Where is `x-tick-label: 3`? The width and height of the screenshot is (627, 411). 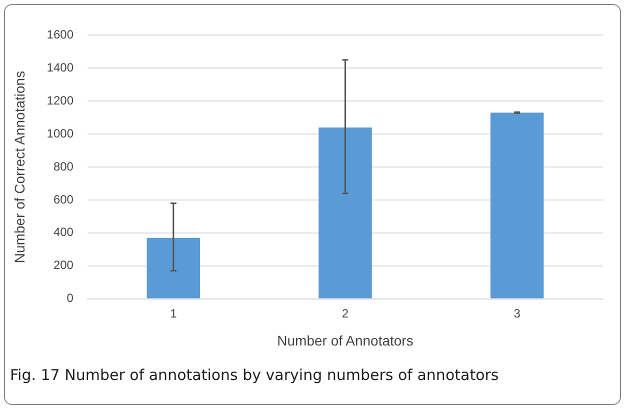 x-tick-label: 3 is located at coordinates (517, 313).